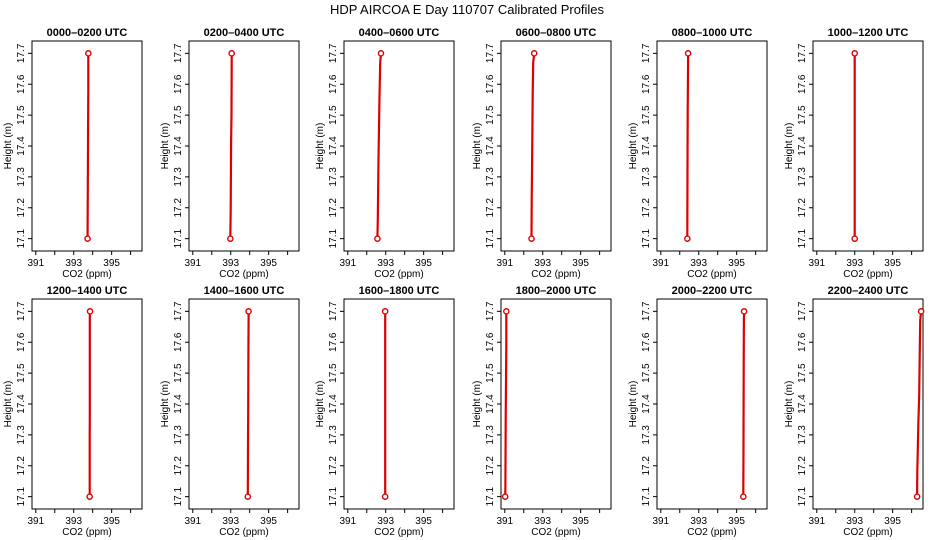  What do you see at coordinates (399, 33) in the screenshot?
I see `panel-title: 0400–0600 UTC` at bounding box center [399, 33].